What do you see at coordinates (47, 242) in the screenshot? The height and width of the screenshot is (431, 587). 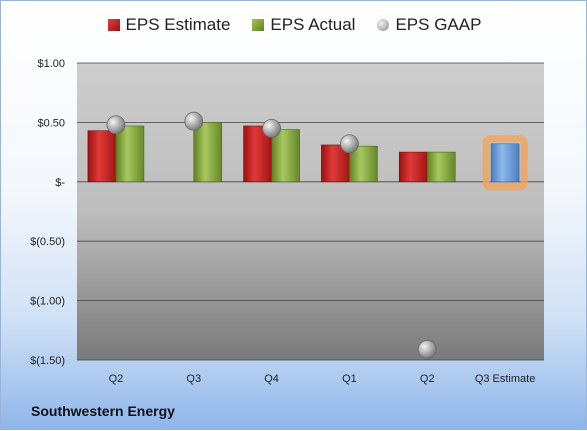 I see `y-tick-label: $(0.50)` at bounding box center [47, 242].